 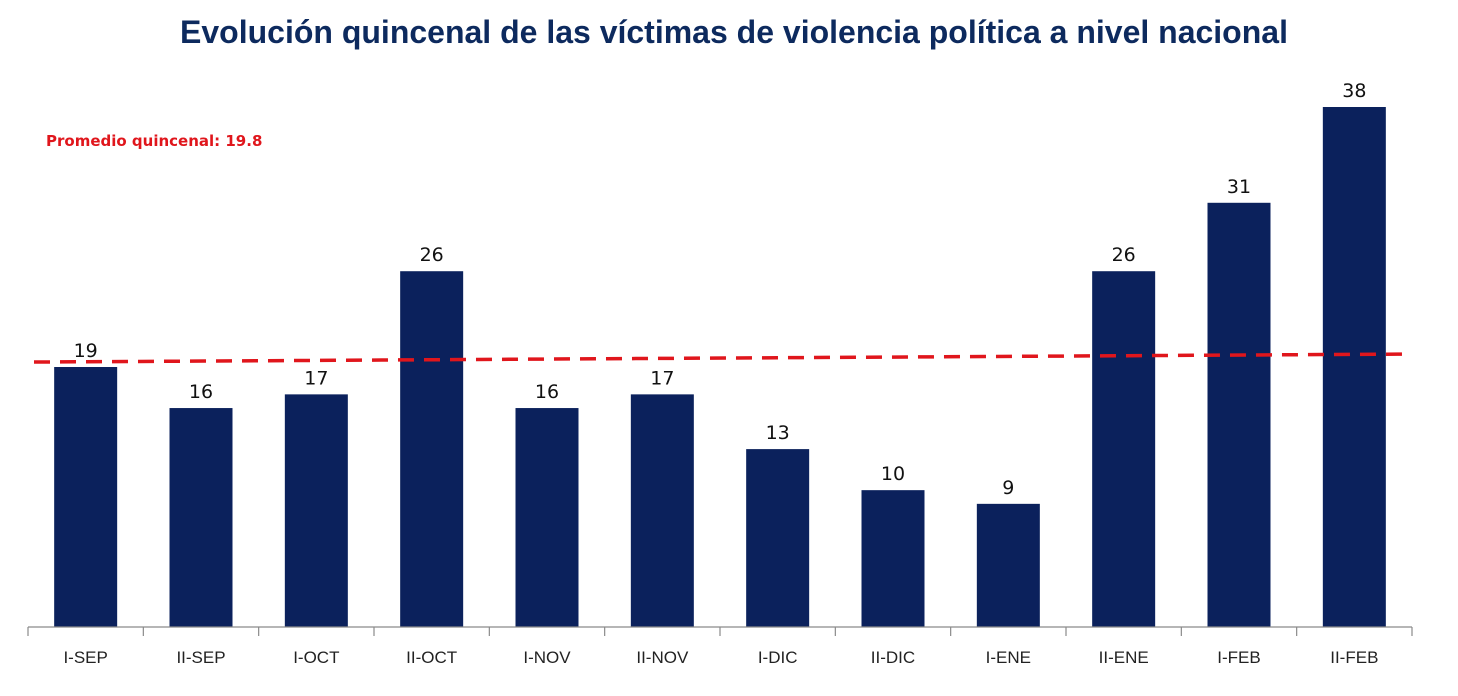 I want to click on average-label: Promedio quincenal: 19.8, so click(x=154, y=141).